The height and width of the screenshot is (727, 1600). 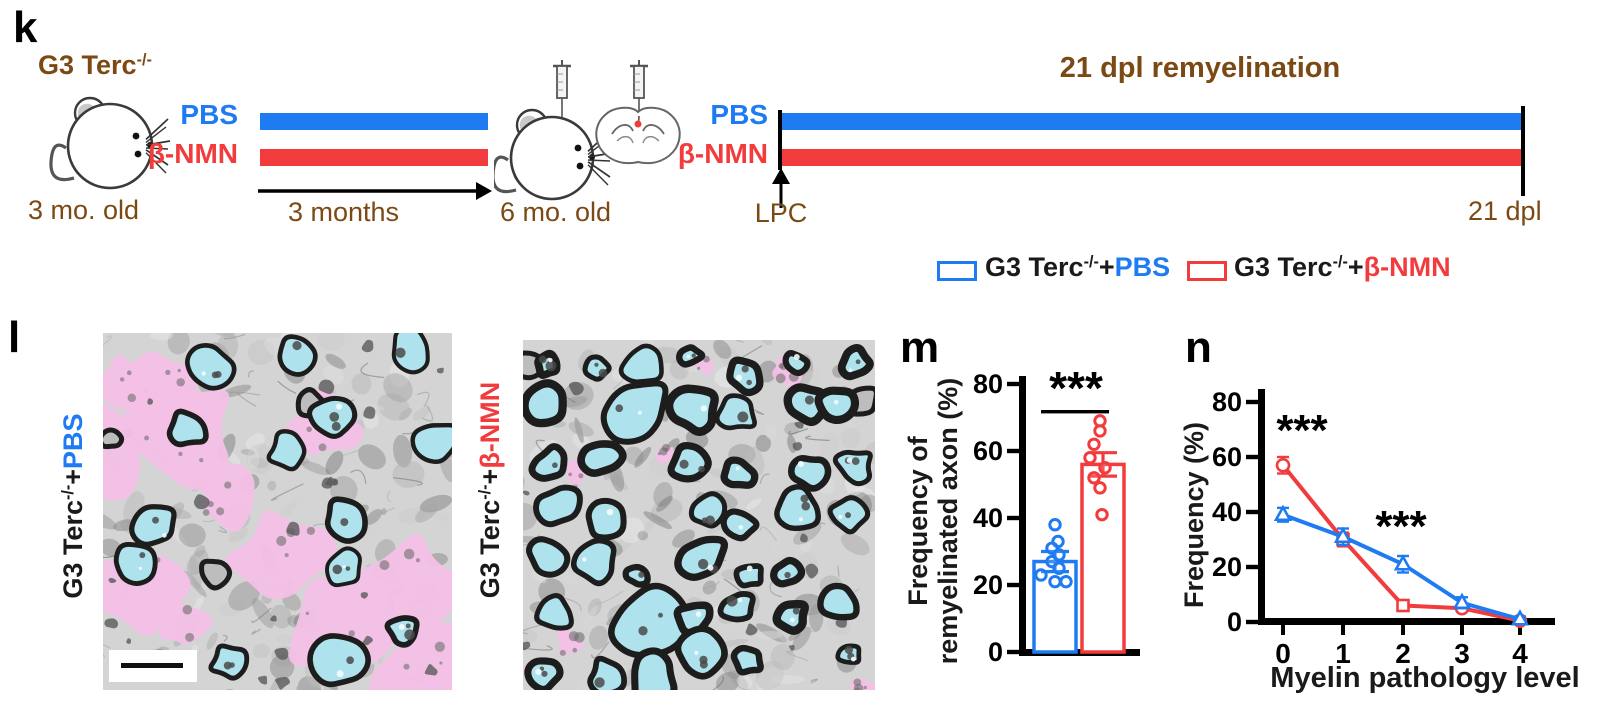 I want to click on svg-text: 4, so click(x=1520, y=653).